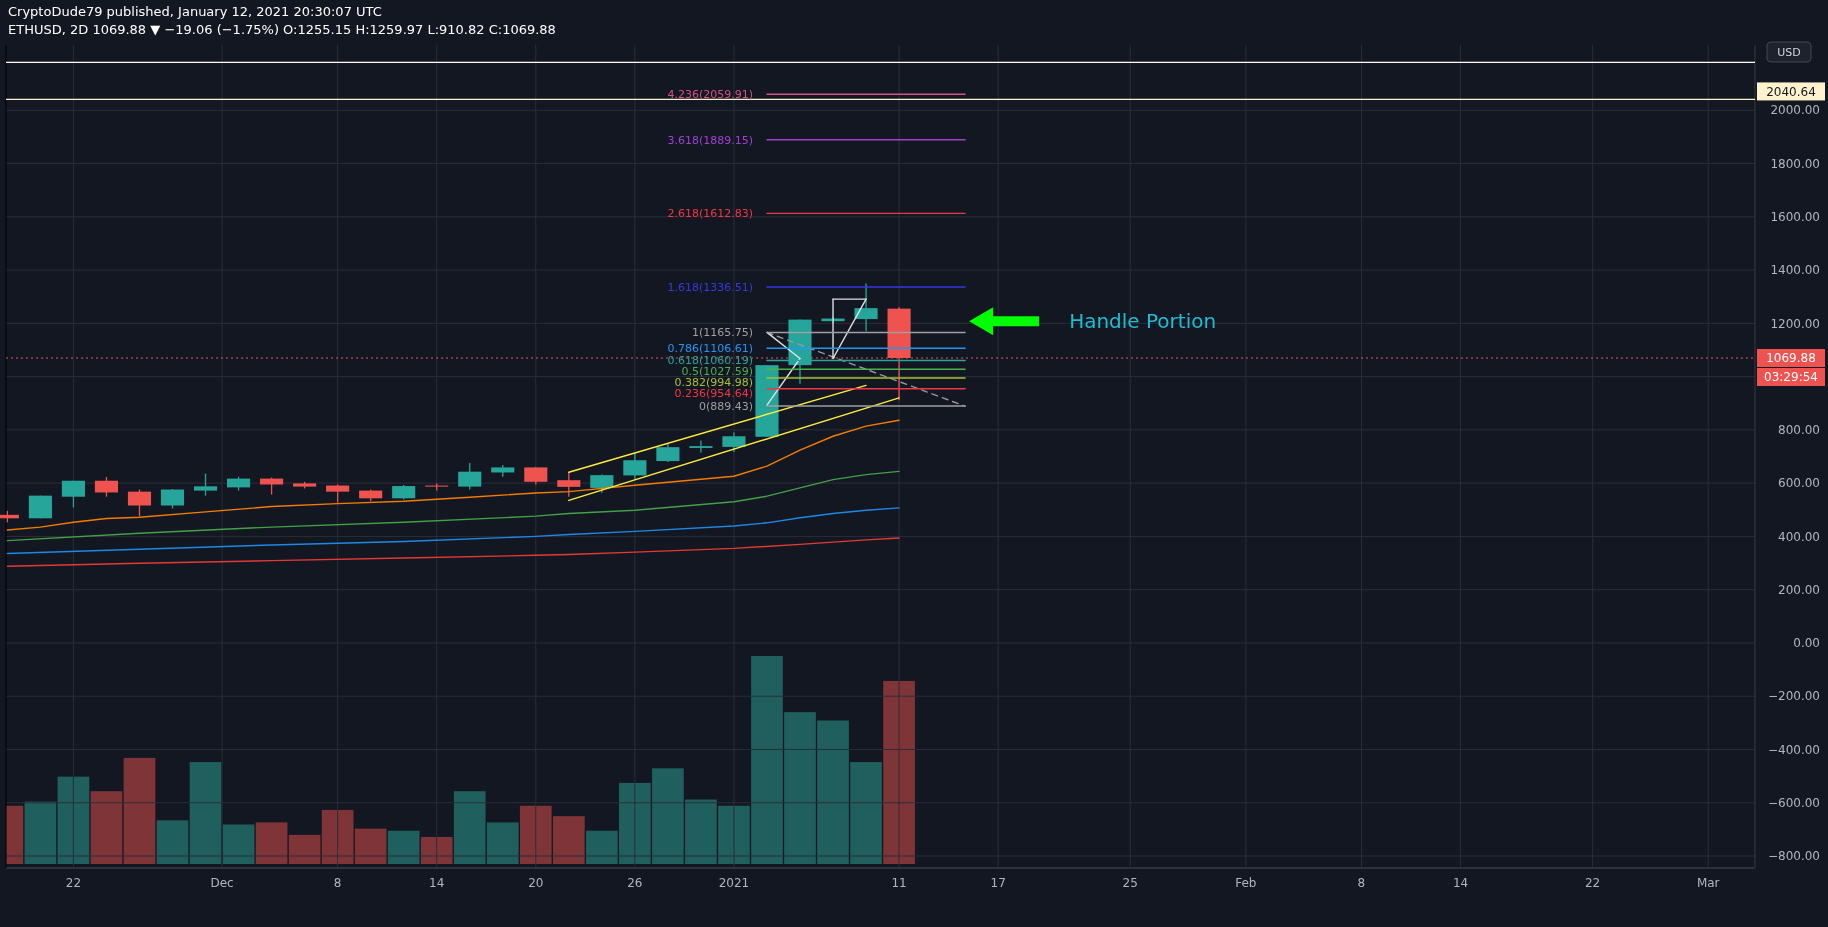 This screenshot has height=927, width=1828. What do you see at coordinates (710, 361) in the screenshot?
I see `series-label: 0.618(1060.19)` at bounding box center [710, 361].